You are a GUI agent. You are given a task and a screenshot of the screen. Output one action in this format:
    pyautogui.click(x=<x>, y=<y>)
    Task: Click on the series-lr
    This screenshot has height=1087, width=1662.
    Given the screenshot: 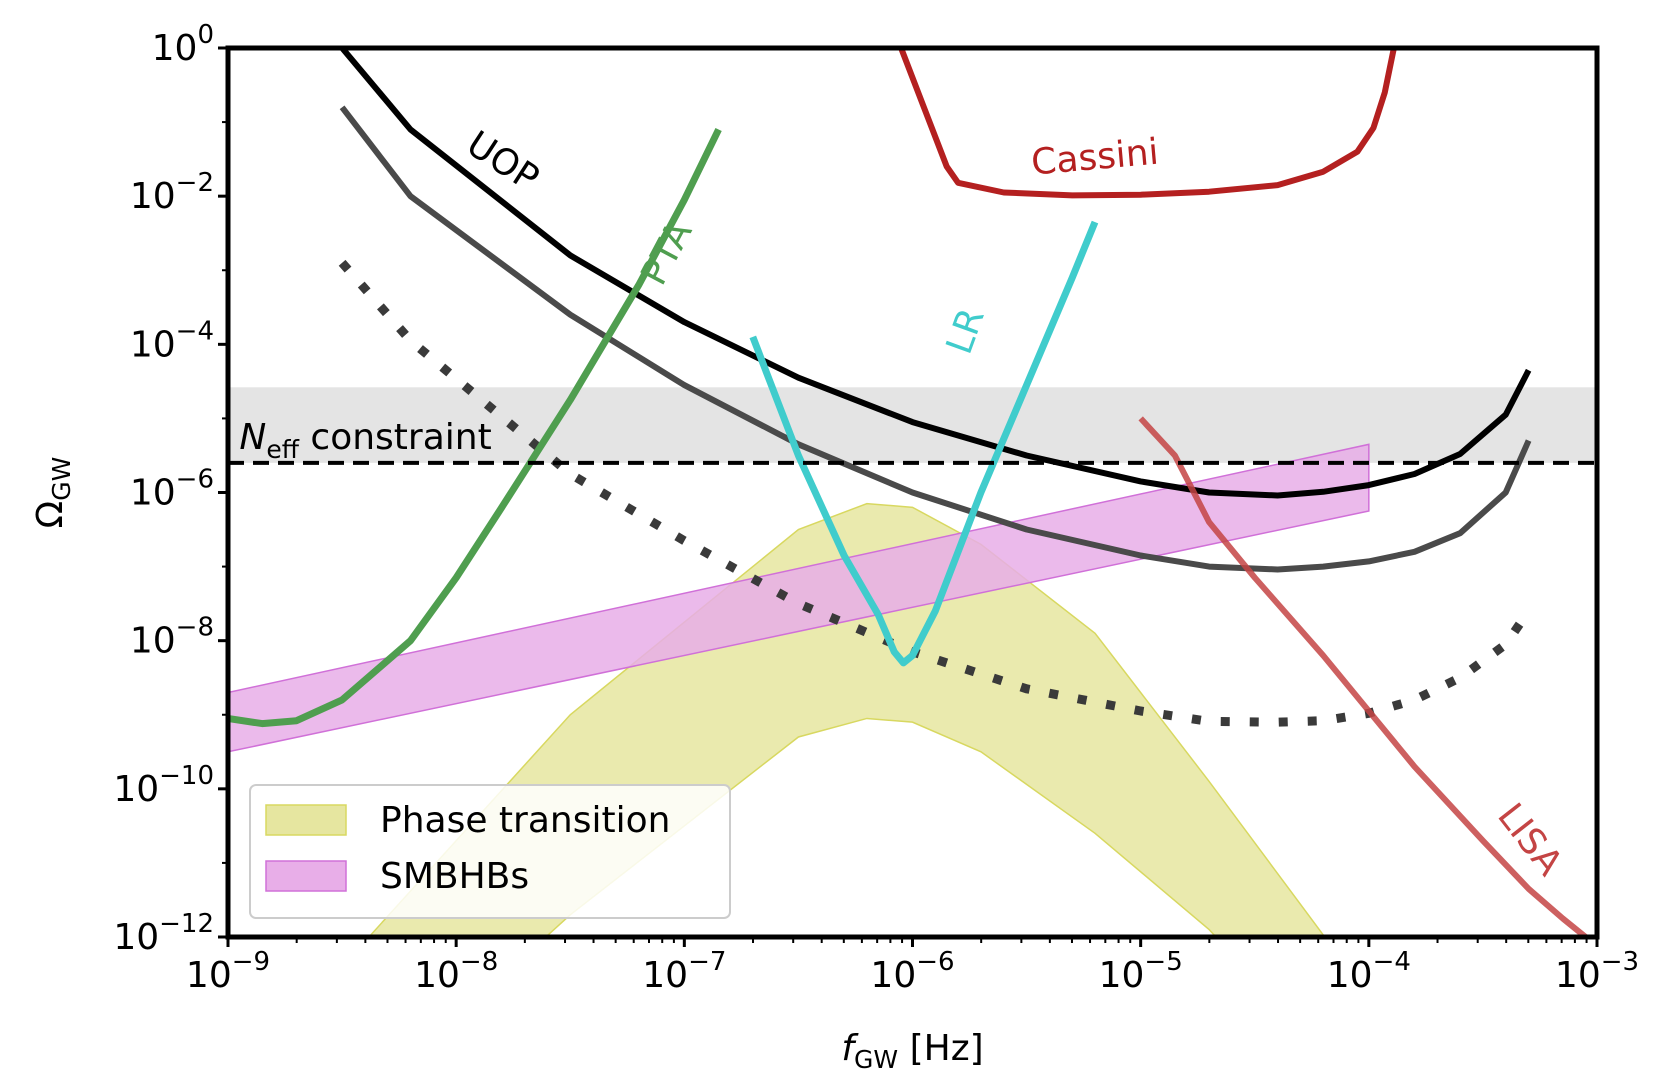 What is the action you would take?
    pyautogui.click(x=924, y=443)
    